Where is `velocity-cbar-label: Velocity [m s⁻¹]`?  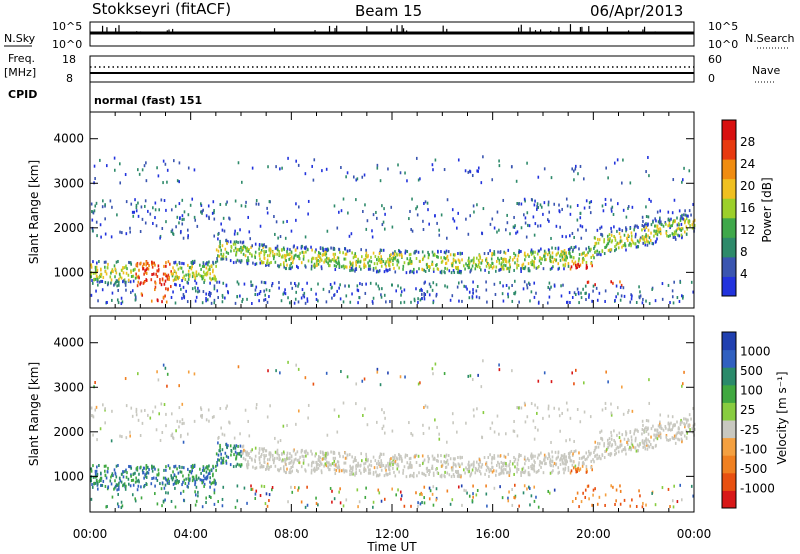
velocity-cbar-label: Velocity [m s⁻¹] is located at coordinates (782, 417).